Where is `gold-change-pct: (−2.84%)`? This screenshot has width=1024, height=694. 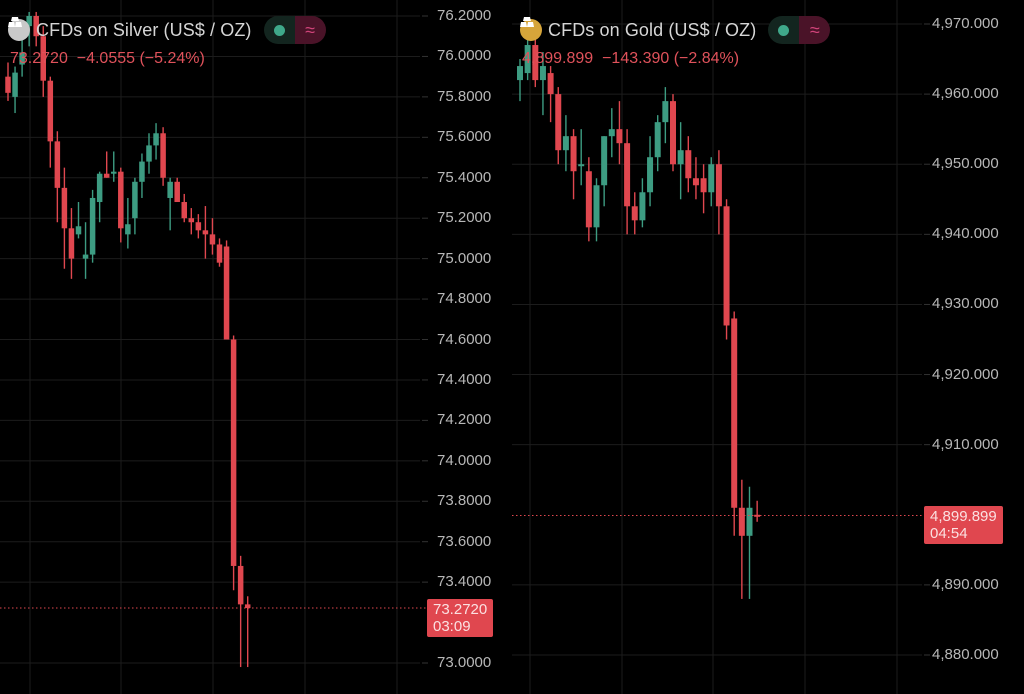
gold-change-pct: (−2.84%) is located at coordinates (706, 58).